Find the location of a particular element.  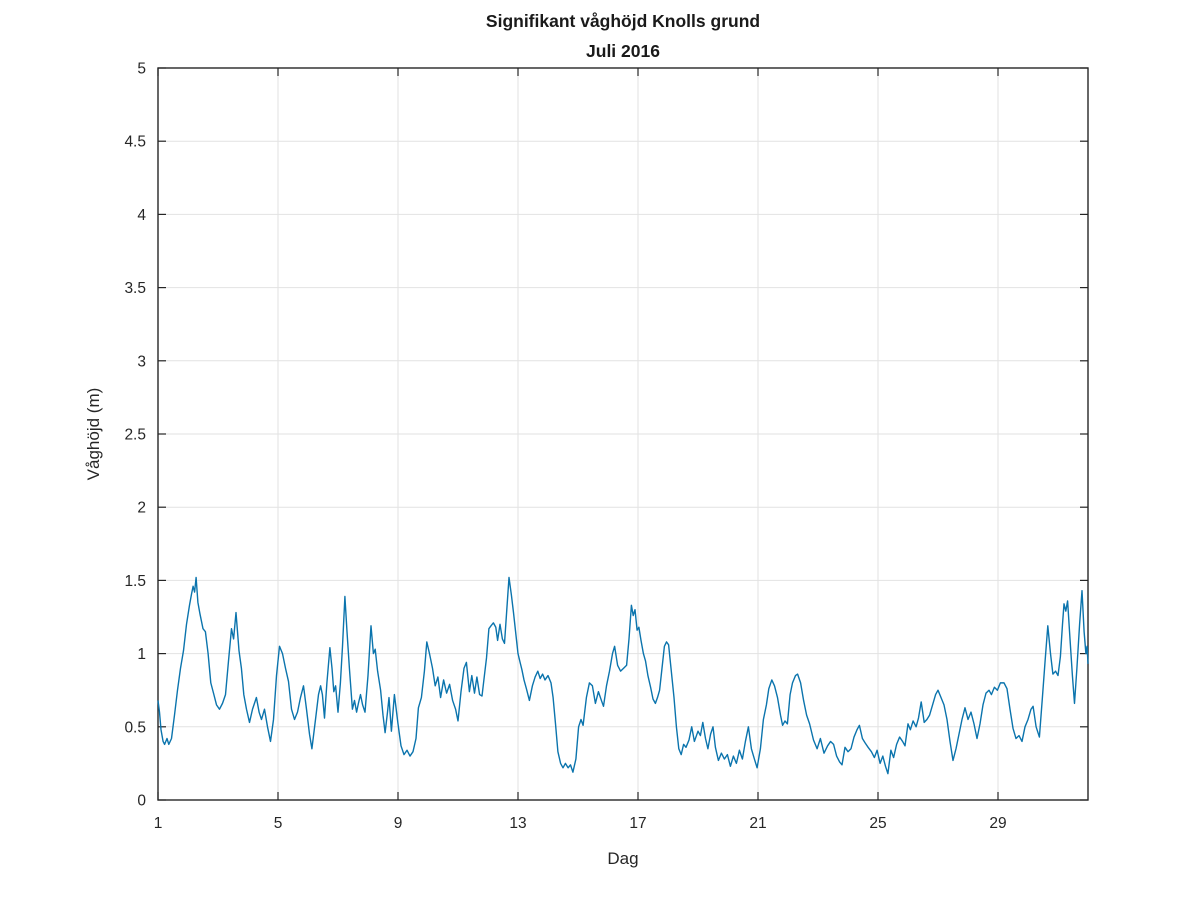

x-tick-label: 21 is located at coordinates (757, 823).